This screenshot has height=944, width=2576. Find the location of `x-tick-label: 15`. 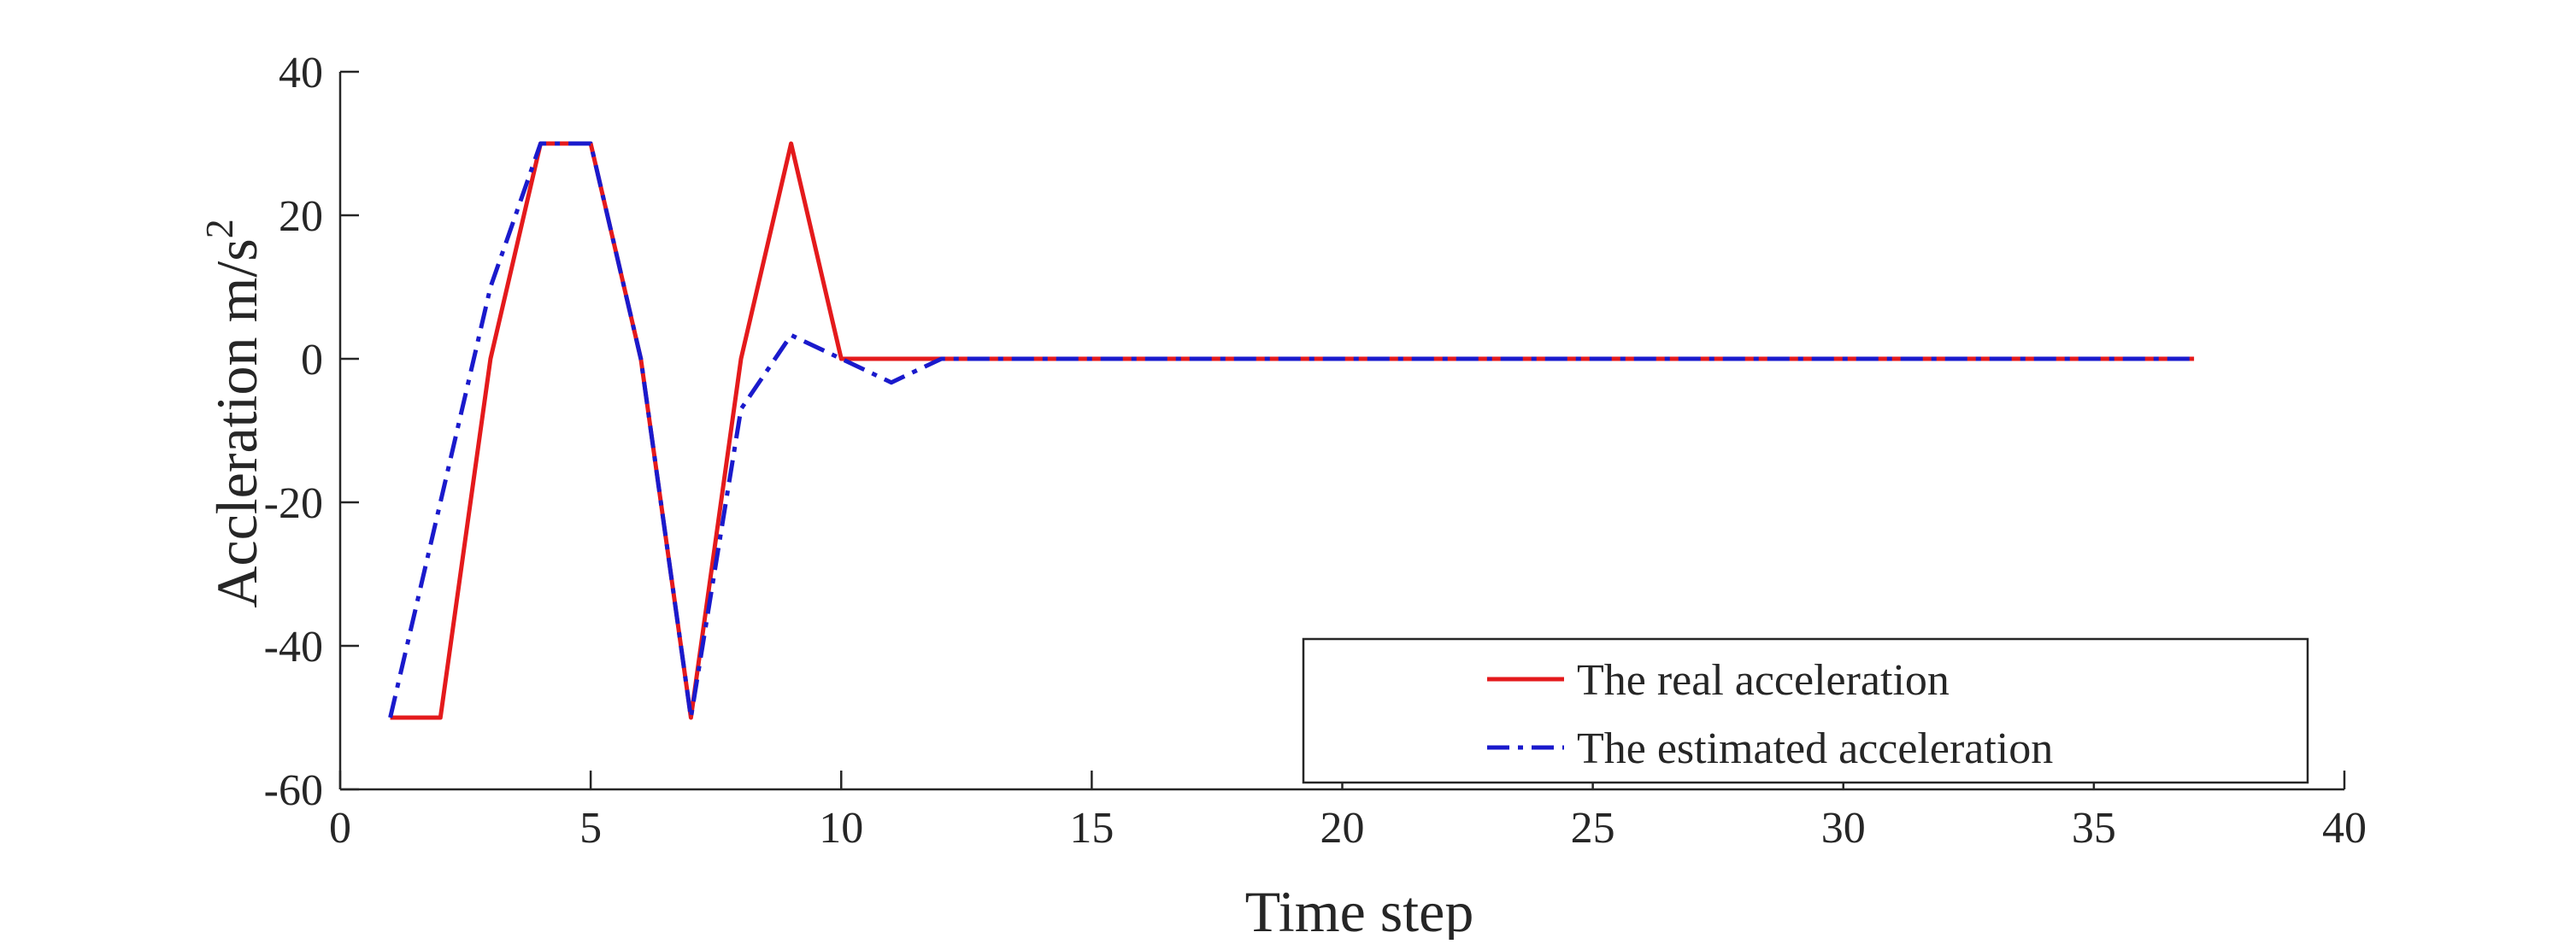

x-tick-label: 15 is located at coordinates (1091, 828).